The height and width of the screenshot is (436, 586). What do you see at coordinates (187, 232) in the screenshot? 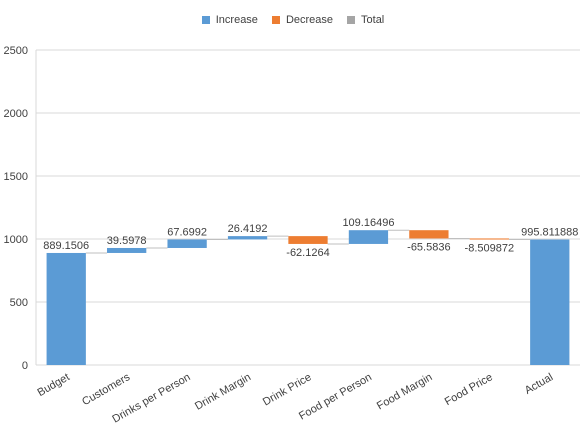
I see `data-label: 67.6992` at bounding box center [187, 232].